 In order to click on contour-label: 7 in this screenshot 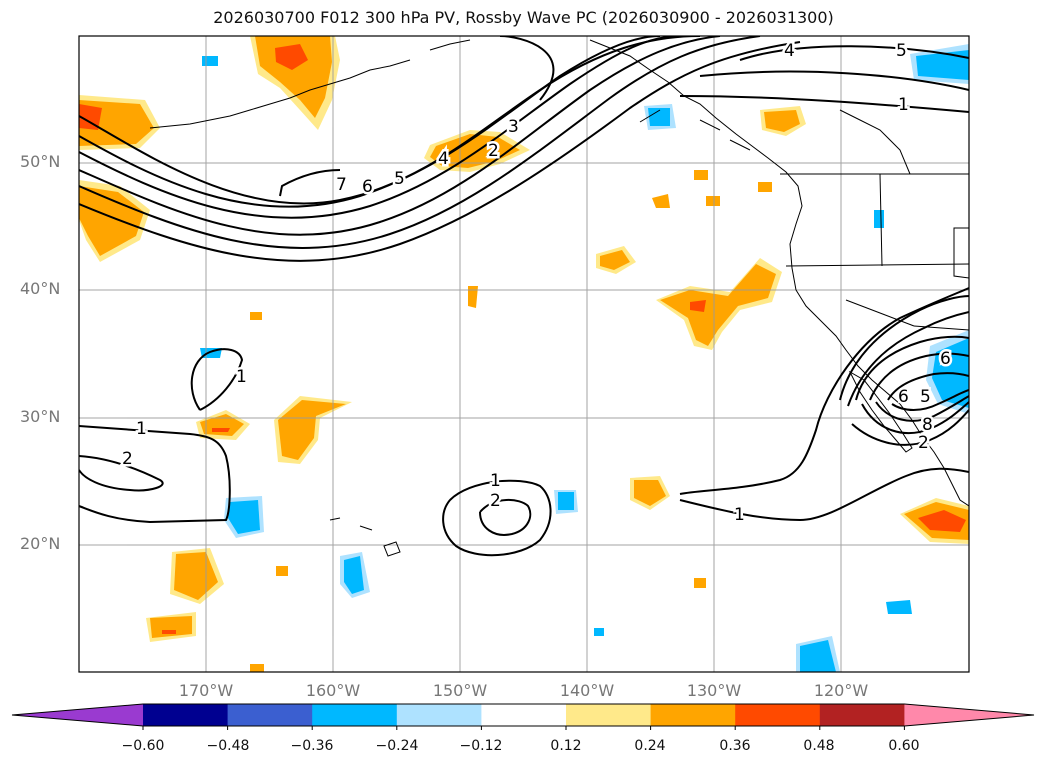, I will do `click(341, 185)`.